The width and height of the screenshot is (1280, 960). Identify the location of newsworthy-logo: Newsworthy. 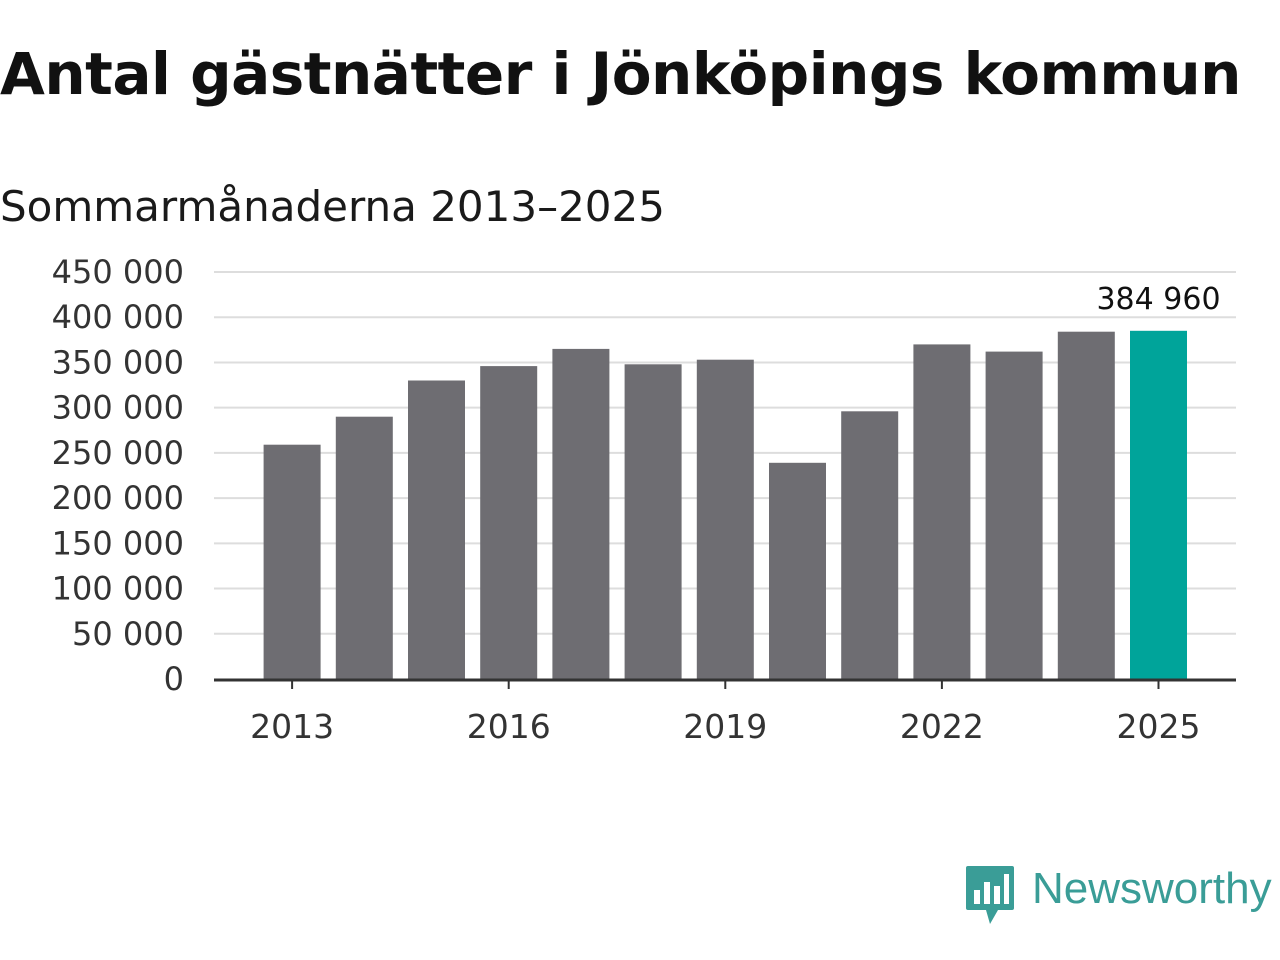
(1118, 896).